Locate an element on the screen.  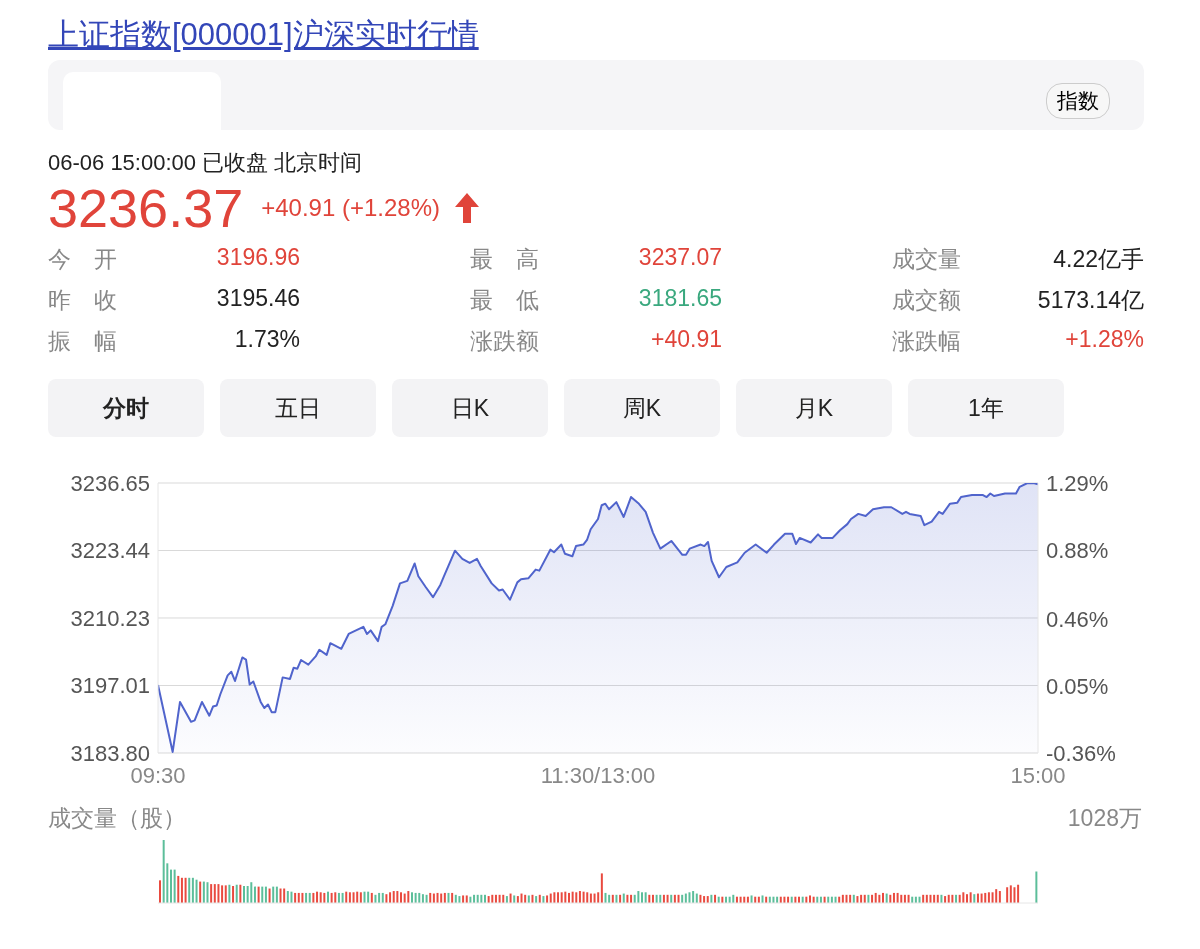
y-tick-label: 3197.01 is located at coordinates (110, 686).